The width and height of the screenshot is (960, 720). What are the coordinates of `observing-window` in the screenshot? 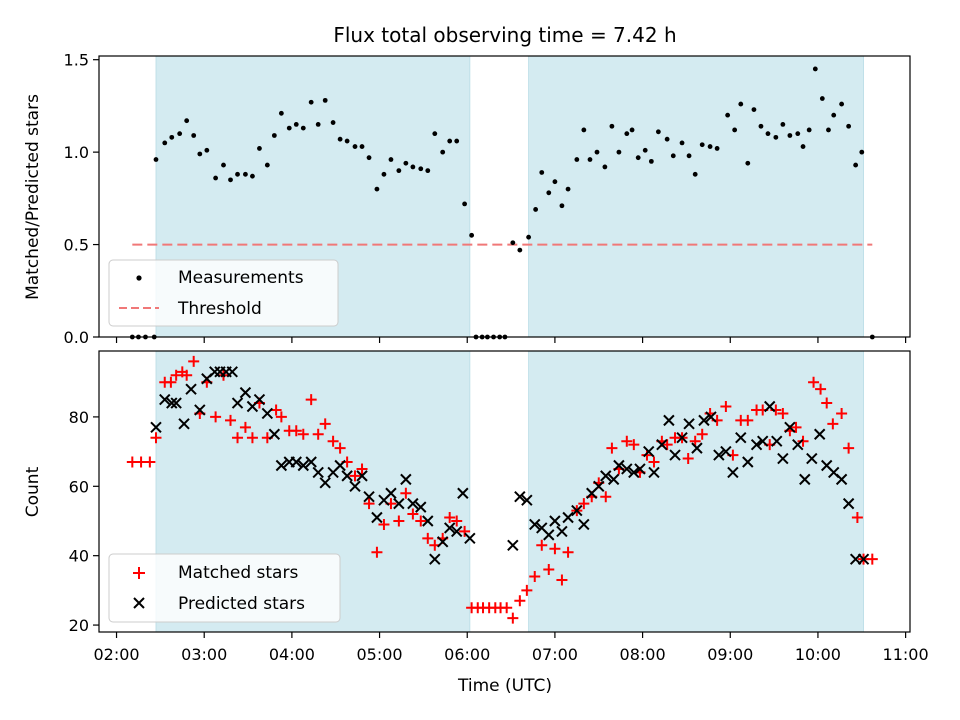 It's located at (696, 196).